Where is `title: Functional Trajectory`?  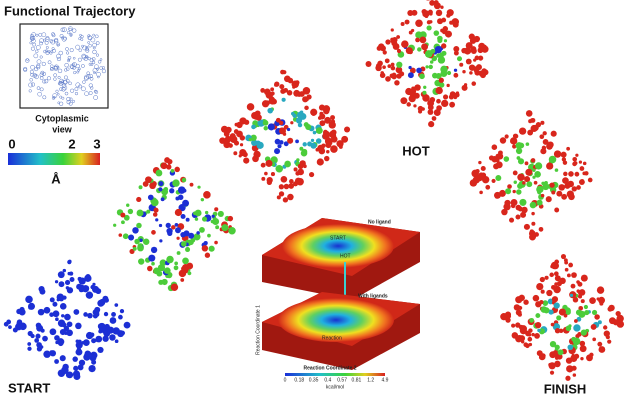 title: Functional Trajectory is located at coordinates (70, 10).